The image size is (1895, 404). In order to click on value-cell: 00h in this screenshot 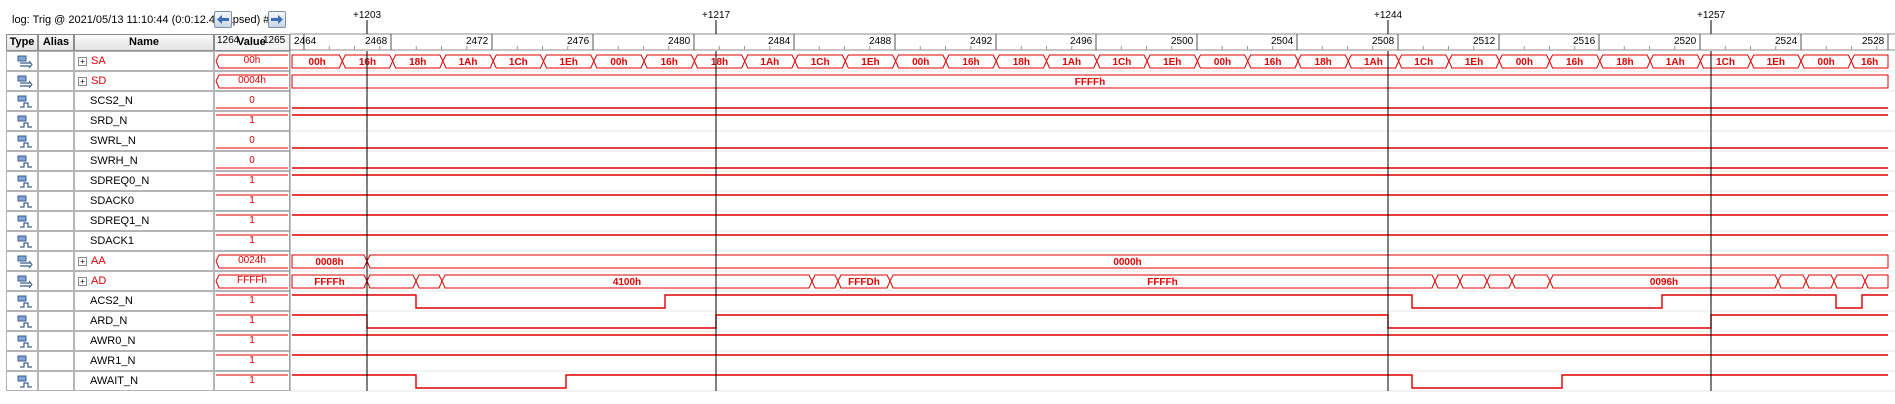, I will do `click(252, 61)`.